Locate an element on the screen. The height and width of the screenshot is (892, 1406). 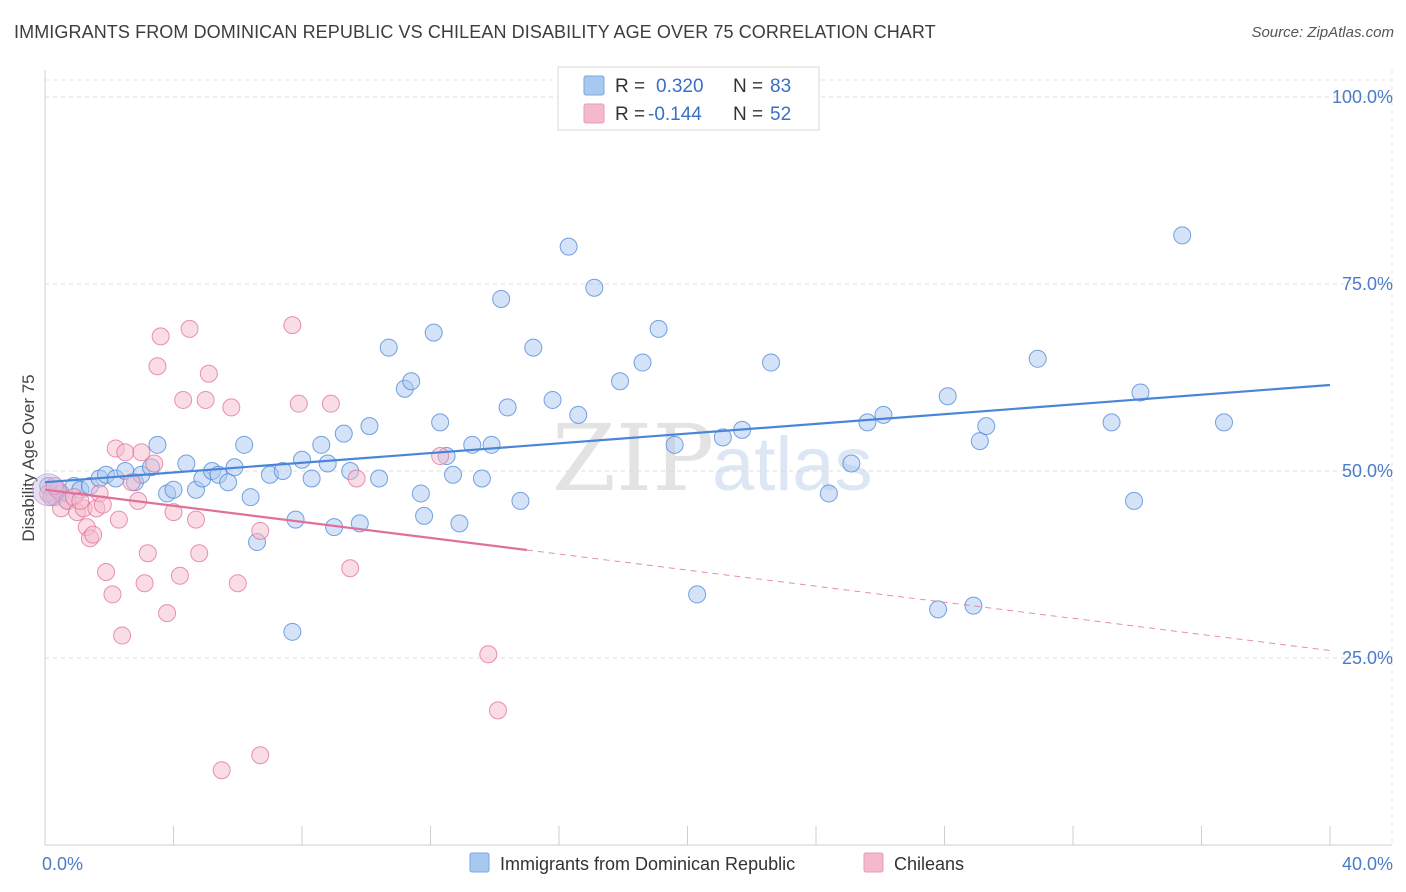
bottom-legend-label-chilean: Chileans is located at coordinates (929, 864).